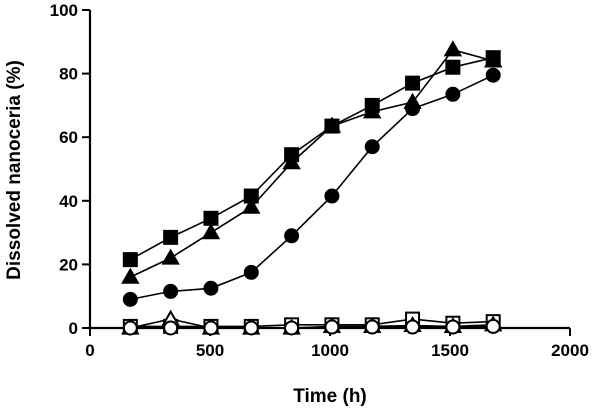 The image size is (597, 414). Describe the element at coordinates (68, 137) in the screenshot. I see `y-tick-label: 60` at that location.